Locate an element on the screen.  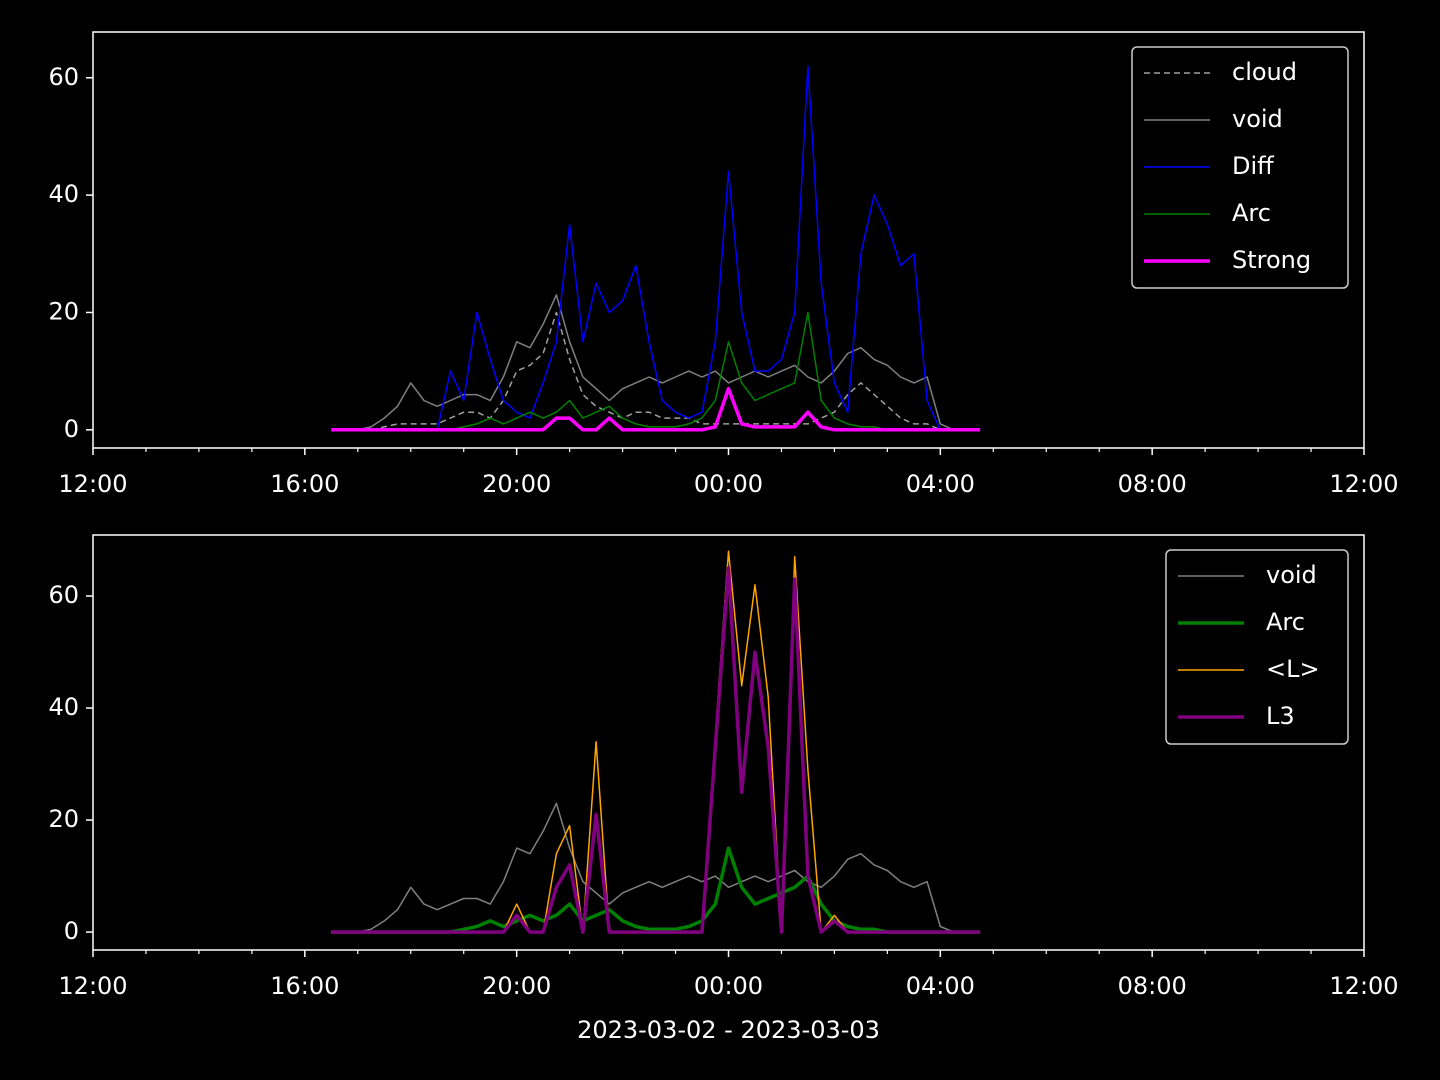
legend-label: Diff is located at coordinates (1253, 166).